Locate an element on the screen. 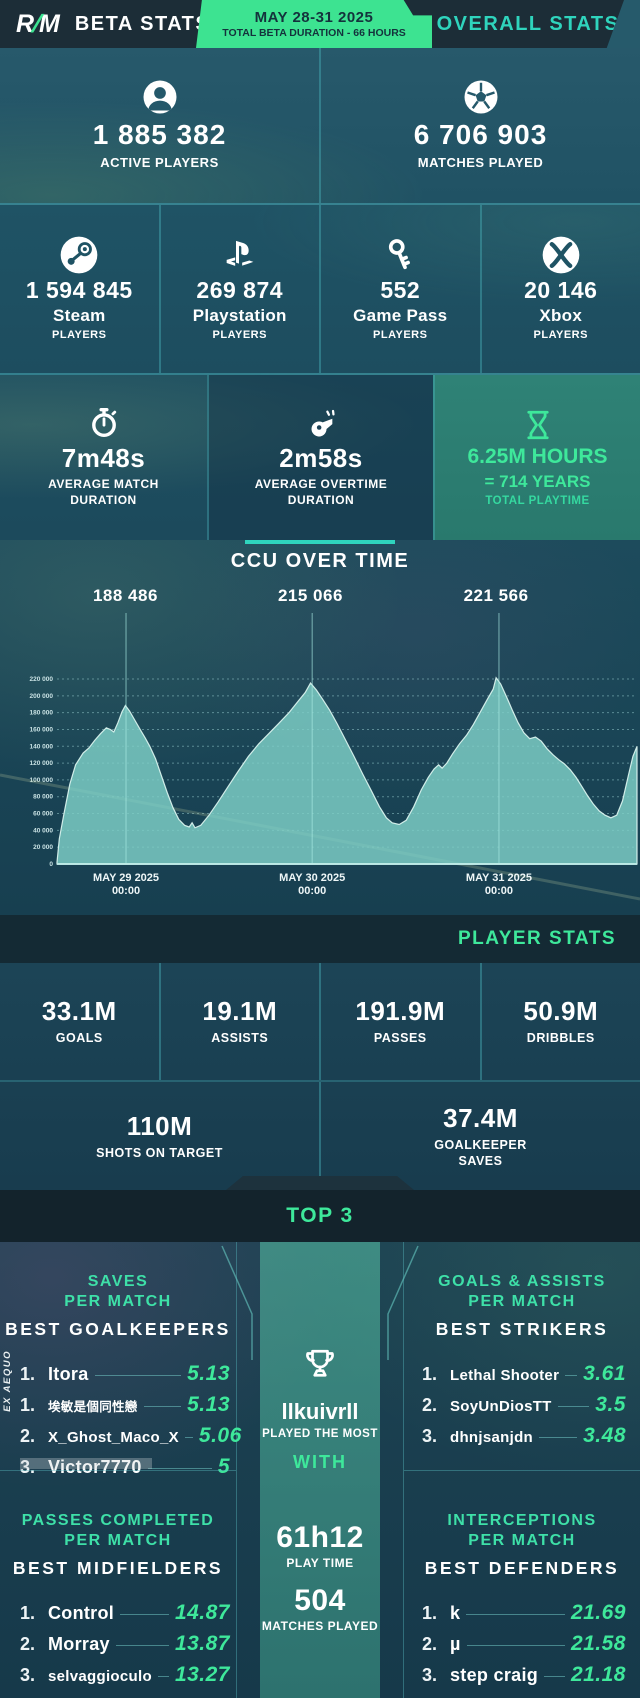  trophy-icon is located at coordinates (320, 1363).